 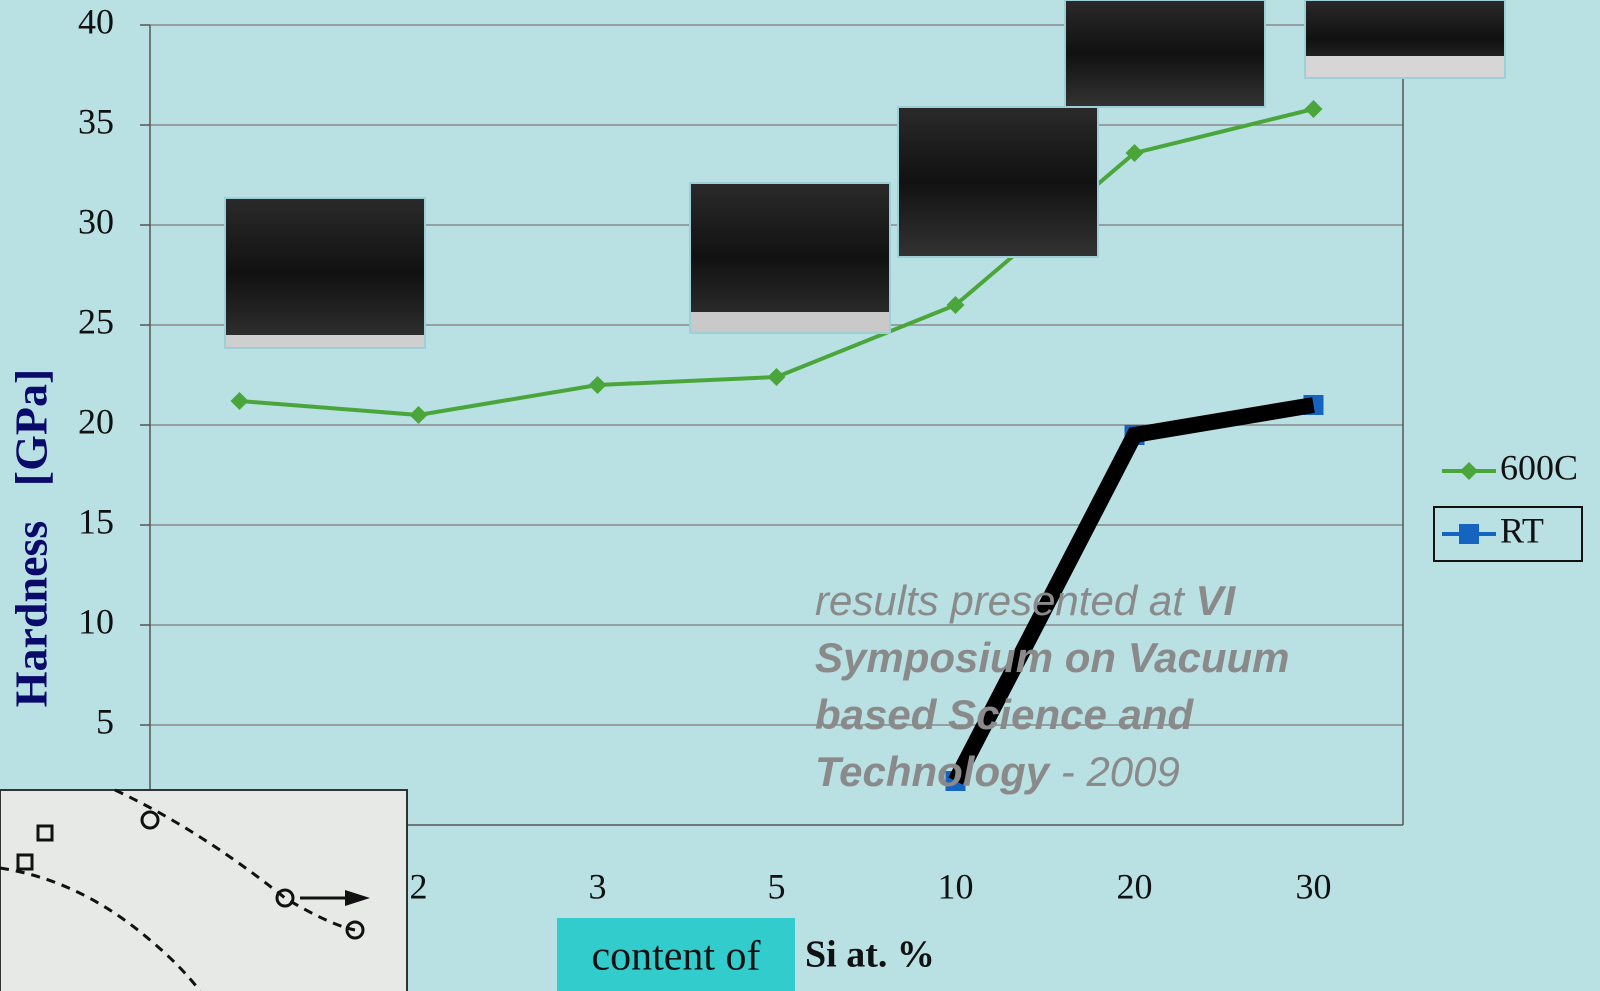 I want to click on annotation: Technology - 2009, so click(x=997, y=771).